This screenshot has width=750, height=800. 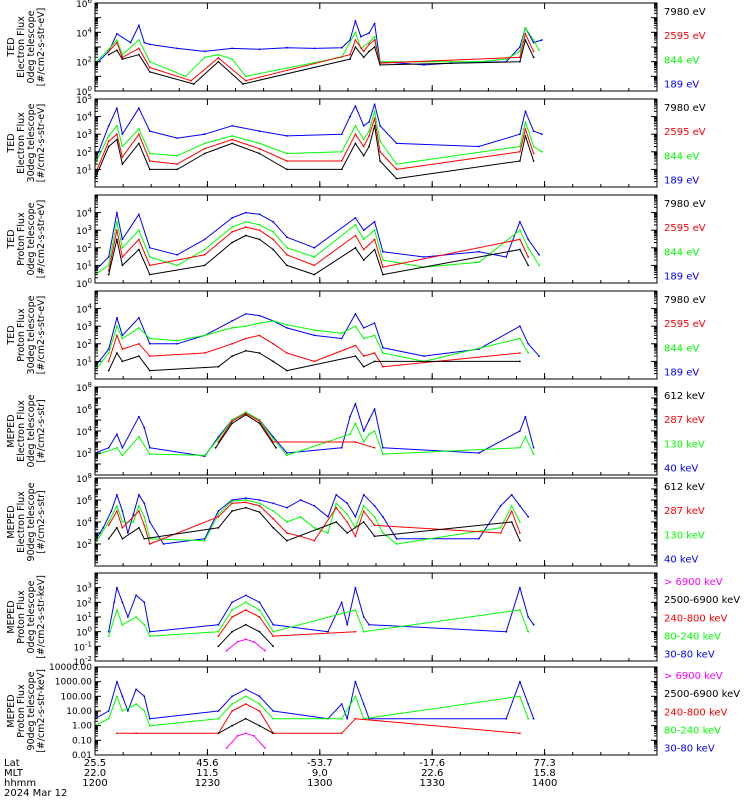 What do you see at coordinates (73, 683) in the screenshot?
I see `y-tick-label: 1000.00` at bounding box center [73, 683].